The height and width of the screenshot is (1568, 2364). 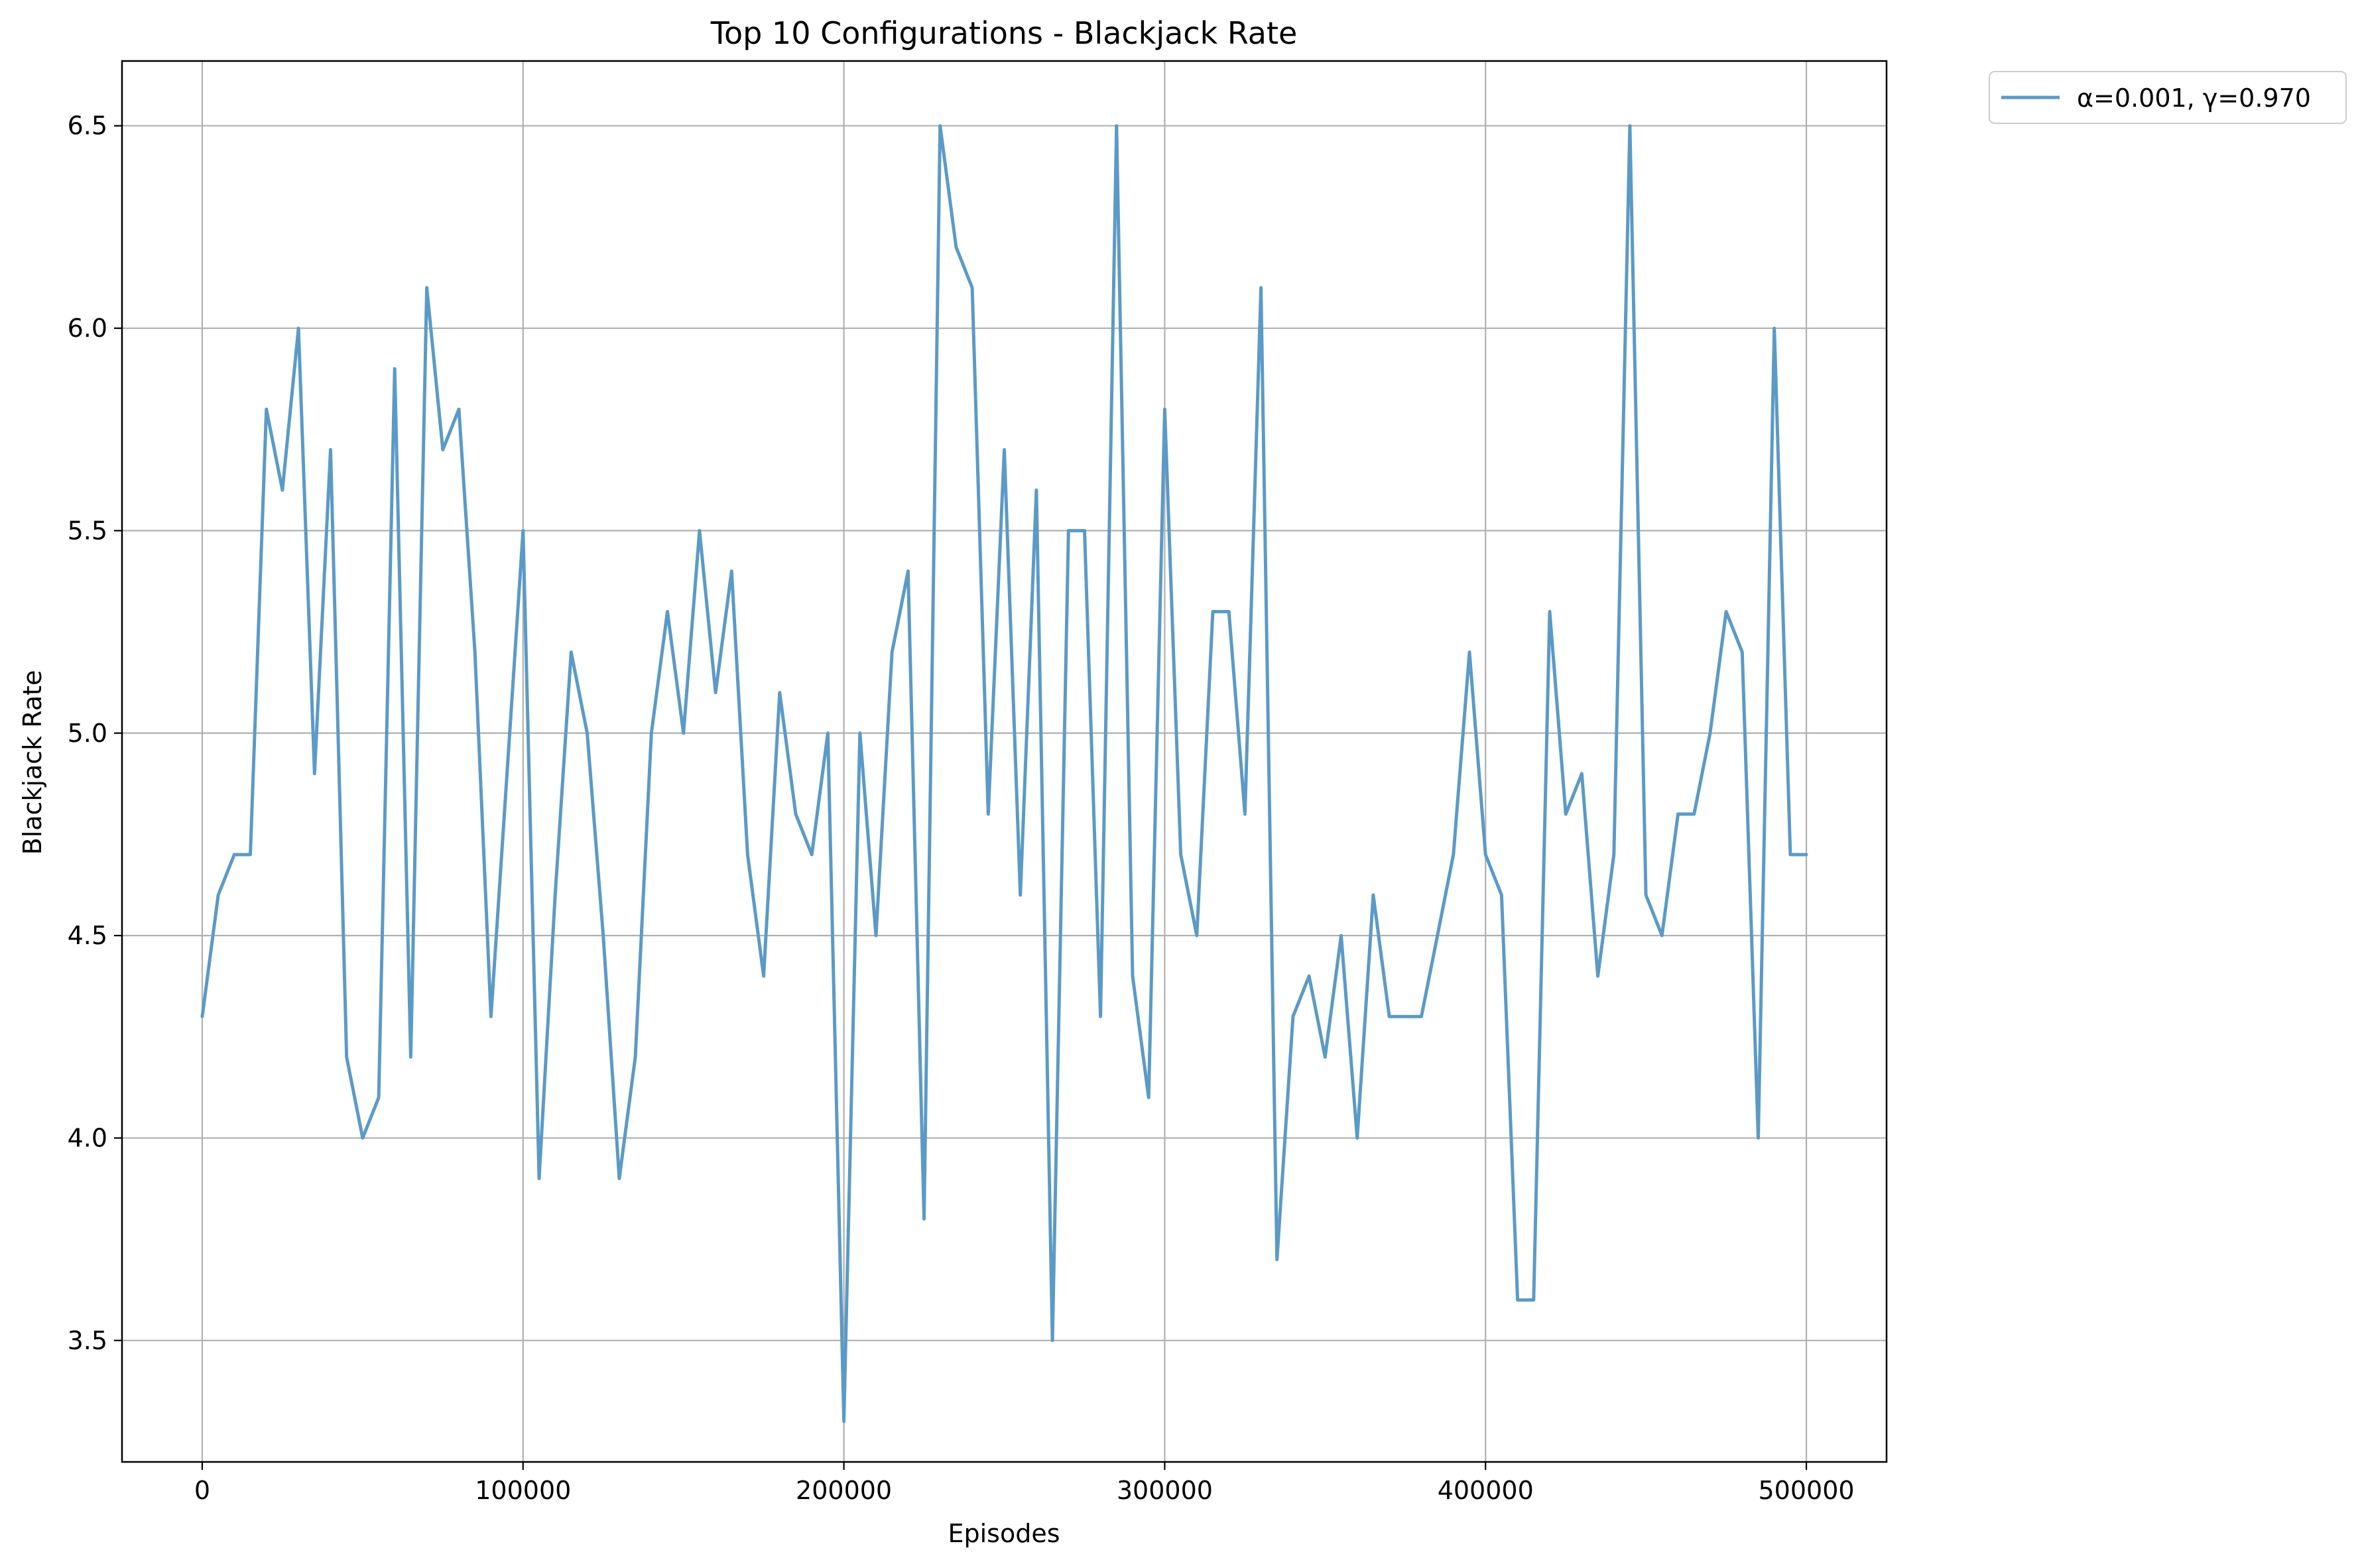 I want to click on x-tick-label: 0, so click(x=202, y=1490).